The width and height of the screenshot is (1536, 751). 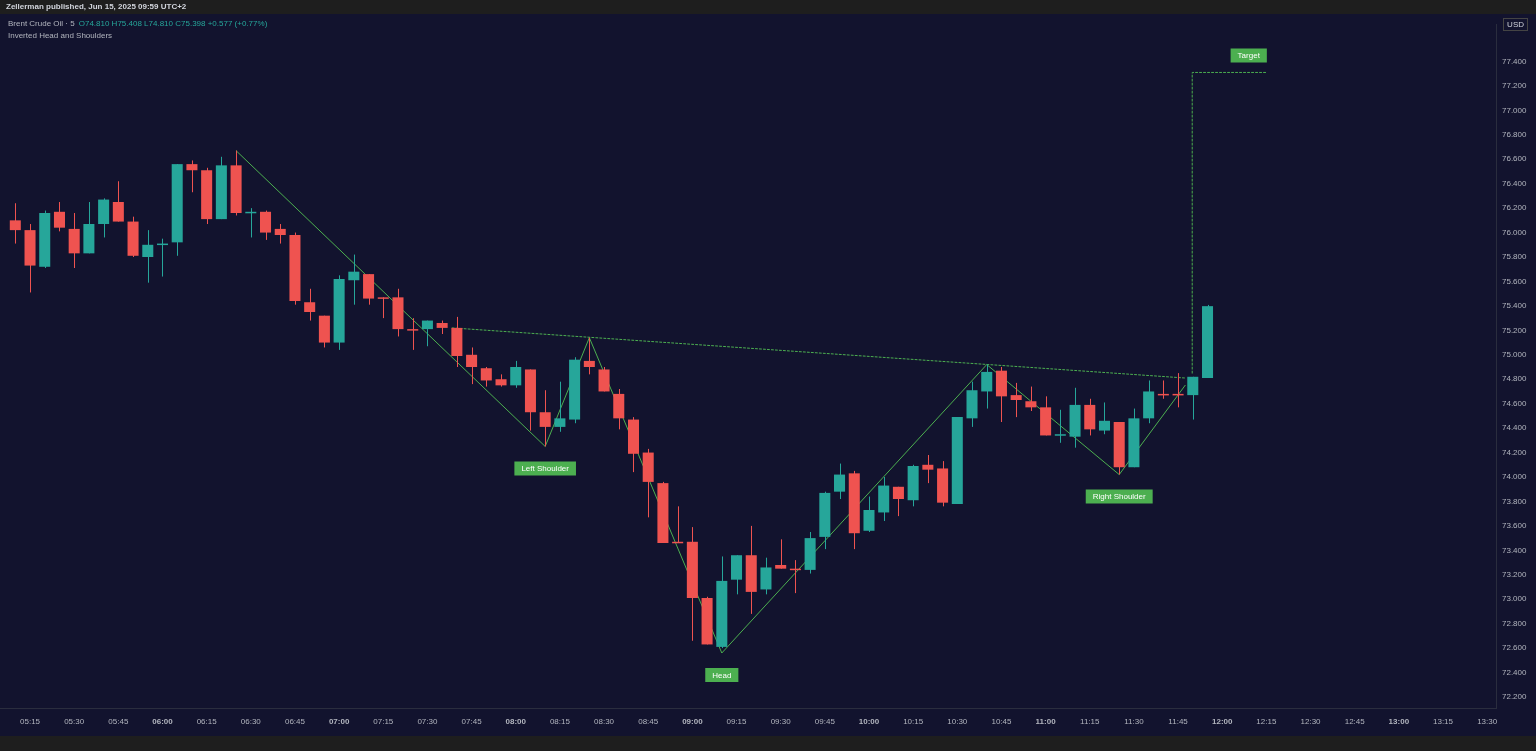 What do you see at coordinates (1046, 721) in the screenshot?
I see `x-tick-label: 11:00` at bounding box center [1046, 721].